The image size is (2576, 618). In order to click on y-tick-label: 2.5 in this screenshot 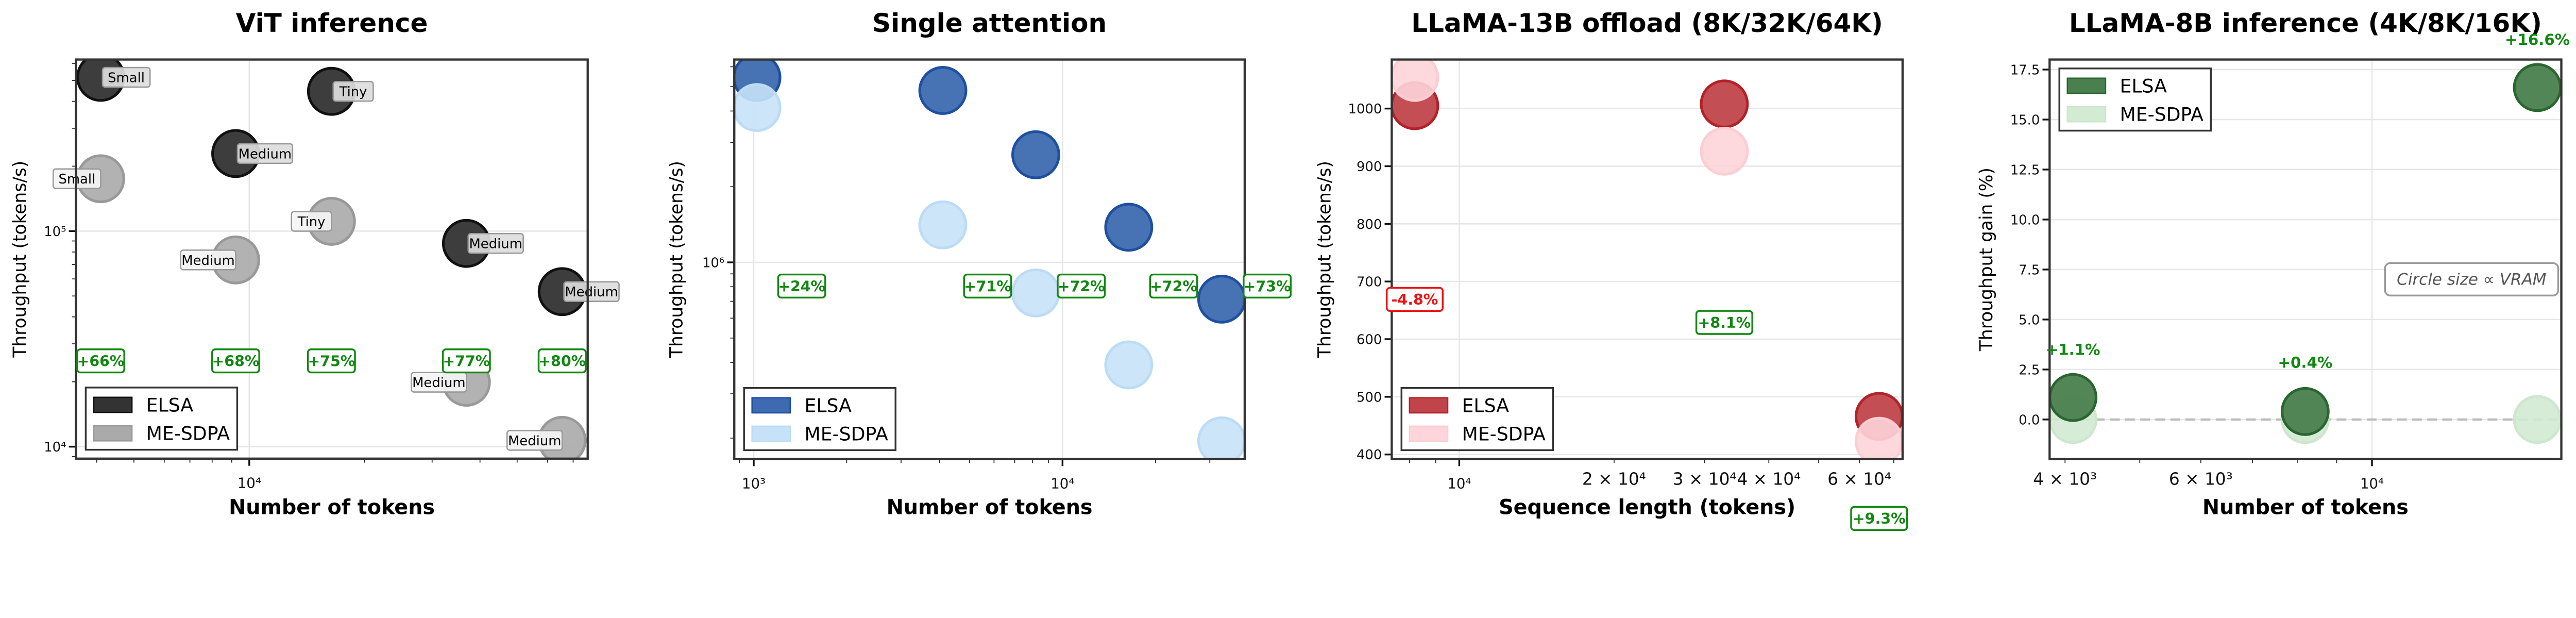, I will do `click(2029, 370)`.